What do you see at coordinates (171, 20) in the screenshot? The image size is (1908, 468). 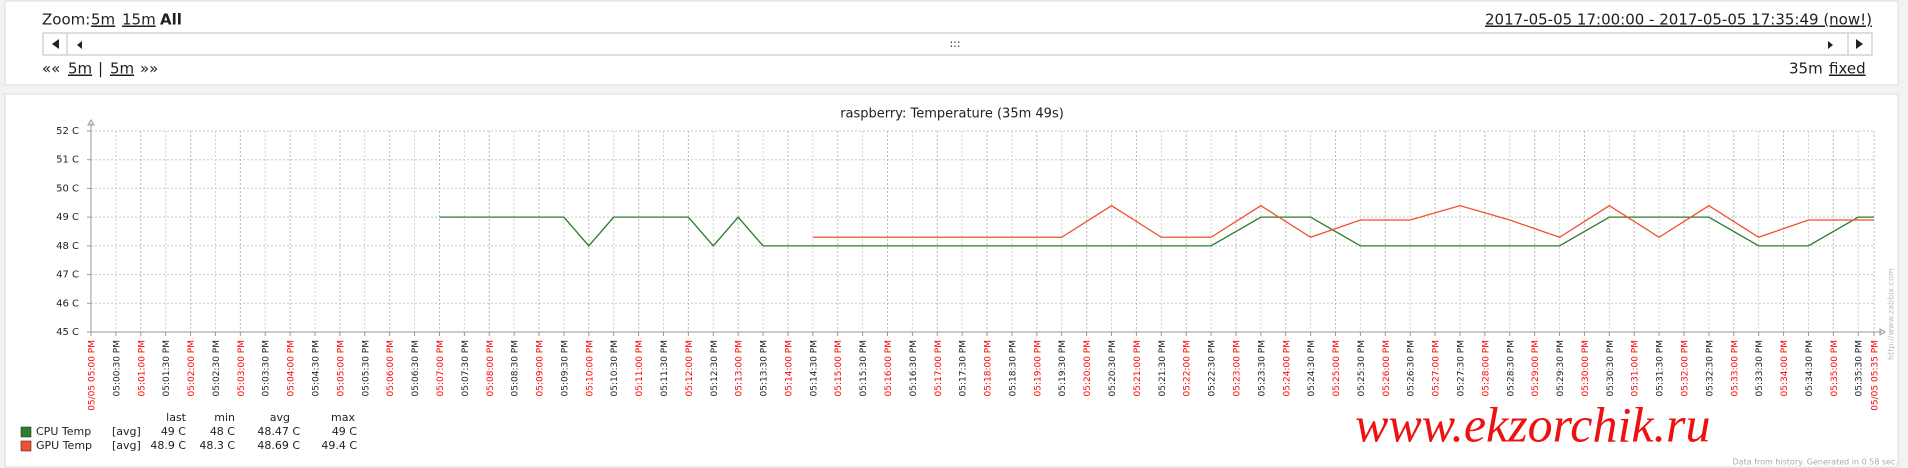 I see `zoom-option: All` at bounding box center [171, 20].